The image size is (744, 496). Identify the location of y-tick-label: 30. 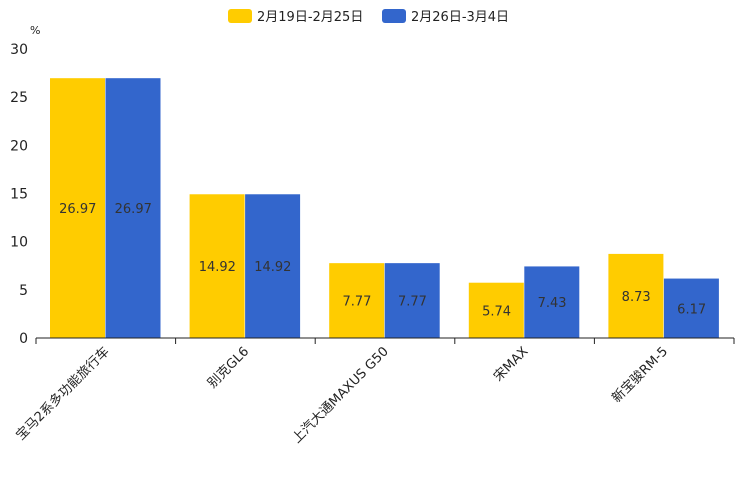
(19, 50).